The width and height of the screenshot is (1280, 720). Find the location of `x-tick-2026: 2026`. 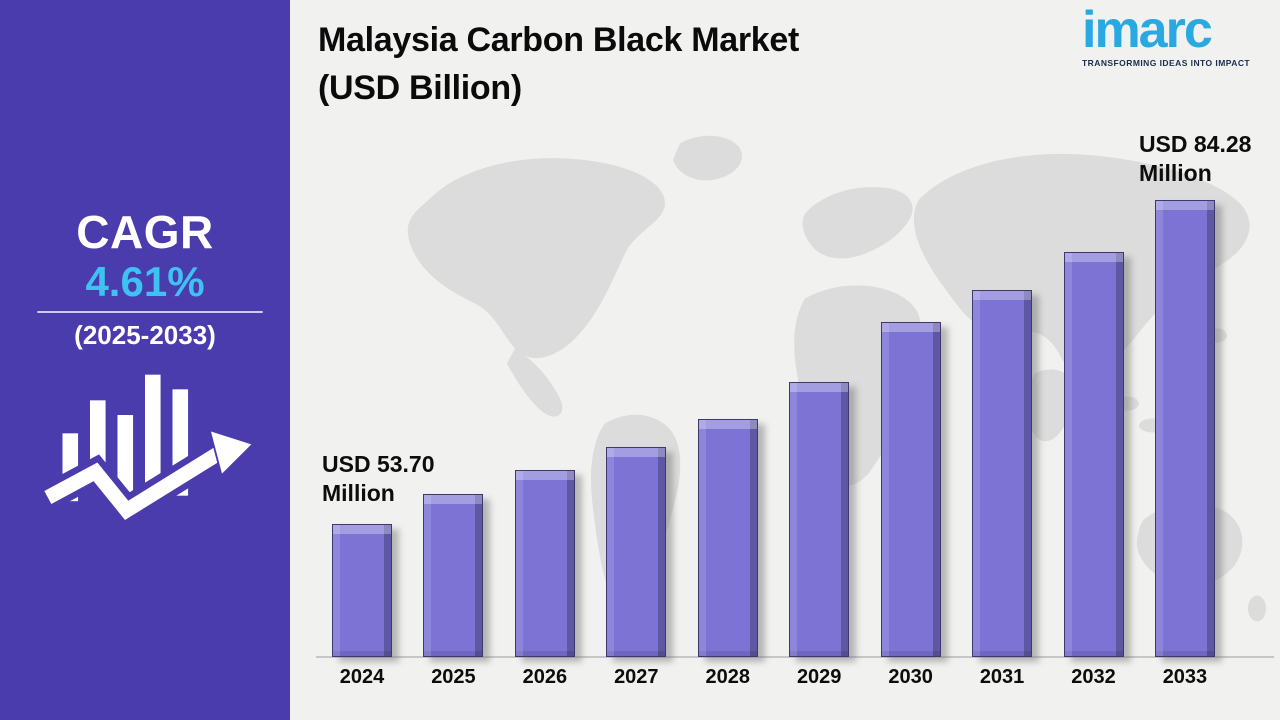

x-tick-2026: 2026 is located at coordinates (545, 677).